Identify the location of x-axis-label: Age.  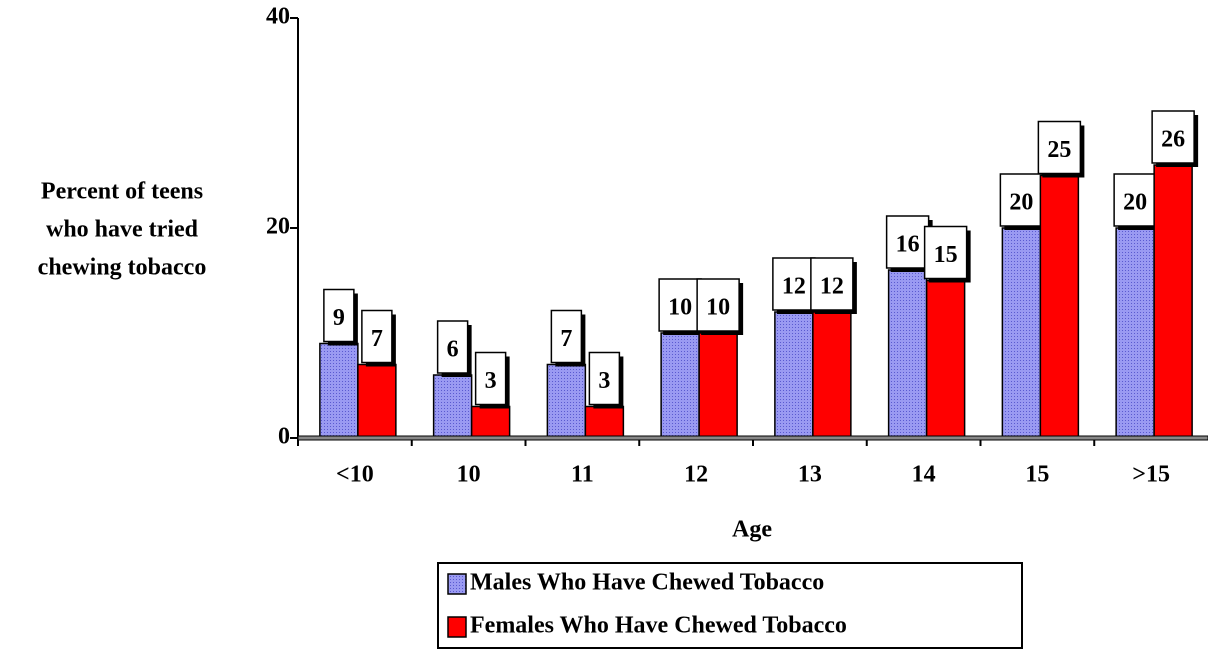
(752, 530).